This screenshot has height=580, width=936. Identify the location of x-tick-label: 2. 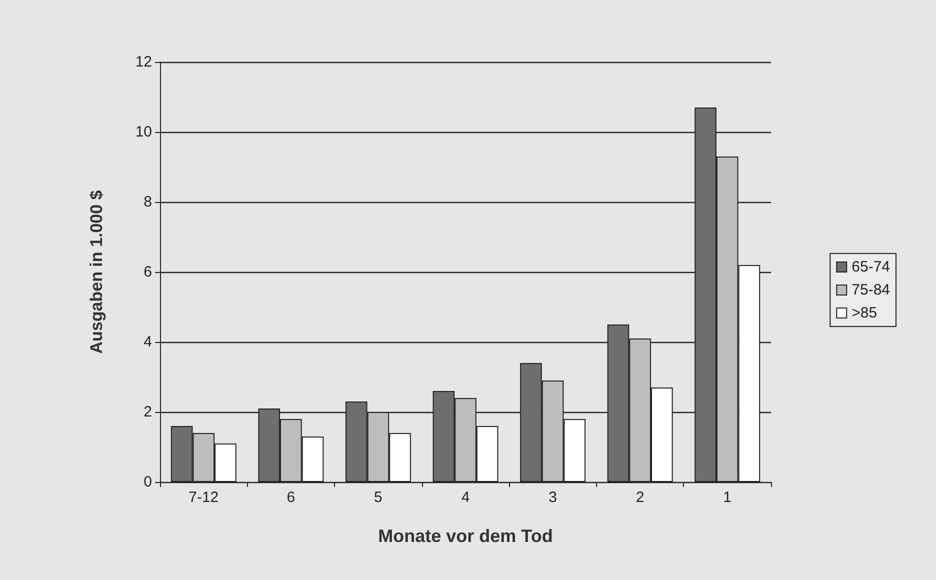
(640, 497).